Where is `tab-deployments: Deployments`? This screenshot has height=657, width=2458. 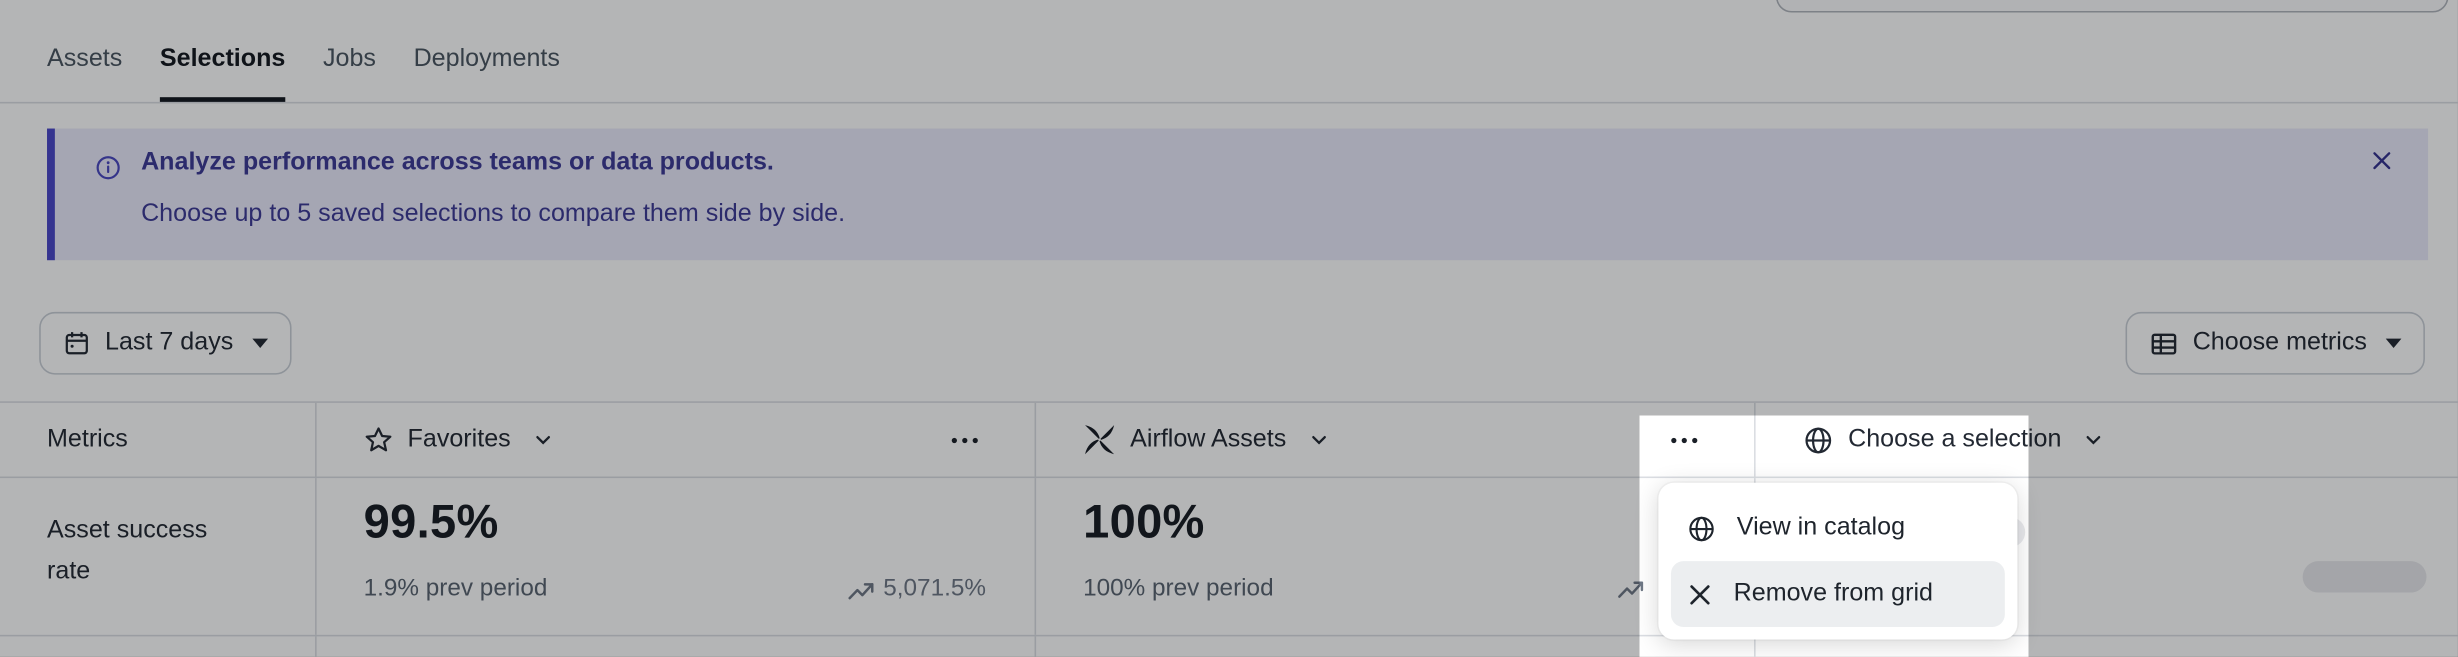
tab-deployments: Deployments is located at coordinates (486, 59).